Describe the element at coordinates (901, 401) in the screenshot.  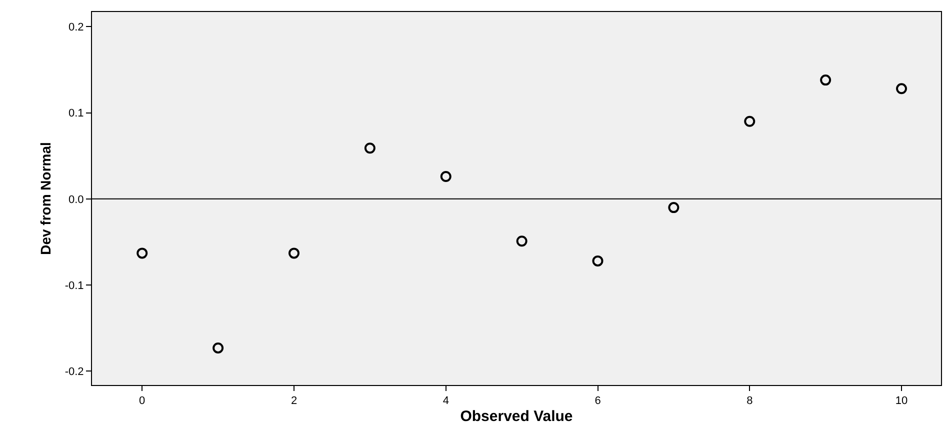
I see `x-tick-label: 10` at that location.